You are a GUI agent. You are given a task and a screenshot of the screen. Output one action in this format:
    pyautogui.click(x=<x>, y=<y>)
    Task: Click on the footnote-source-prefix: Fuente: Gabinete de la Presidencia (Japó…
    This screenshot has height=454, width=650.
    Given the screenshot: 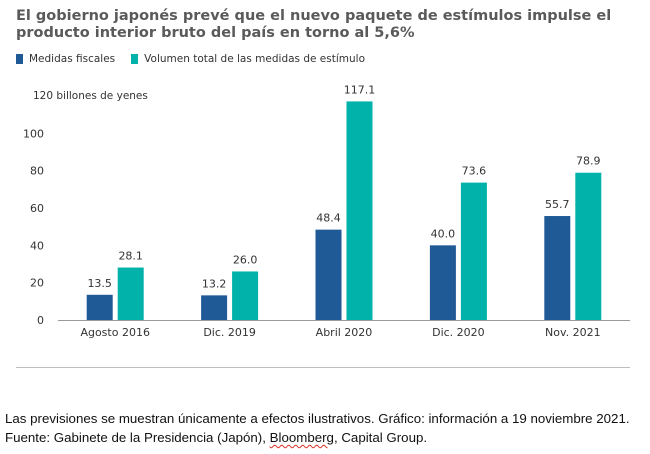 What is the action you would take?
    pyautogui.click(x=137, y=437)
    